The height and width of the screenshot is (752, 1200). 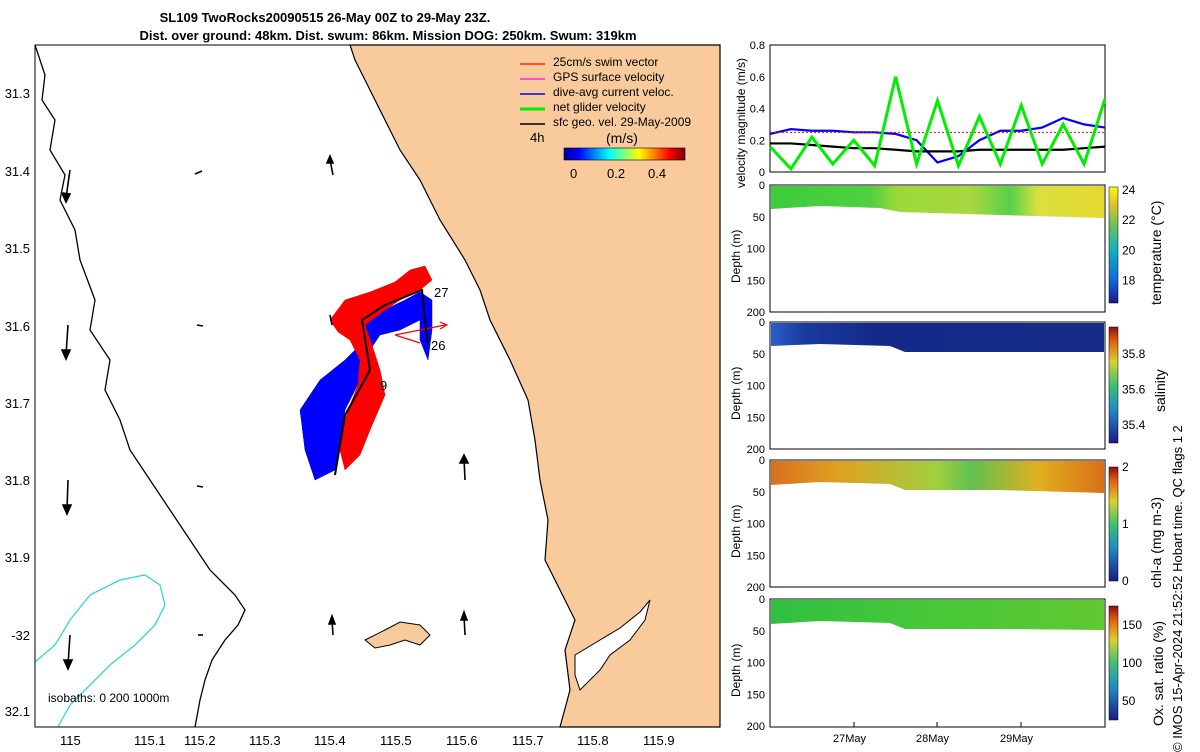 I want to click on y-tick: 31.4, so click(x=17, y=171).